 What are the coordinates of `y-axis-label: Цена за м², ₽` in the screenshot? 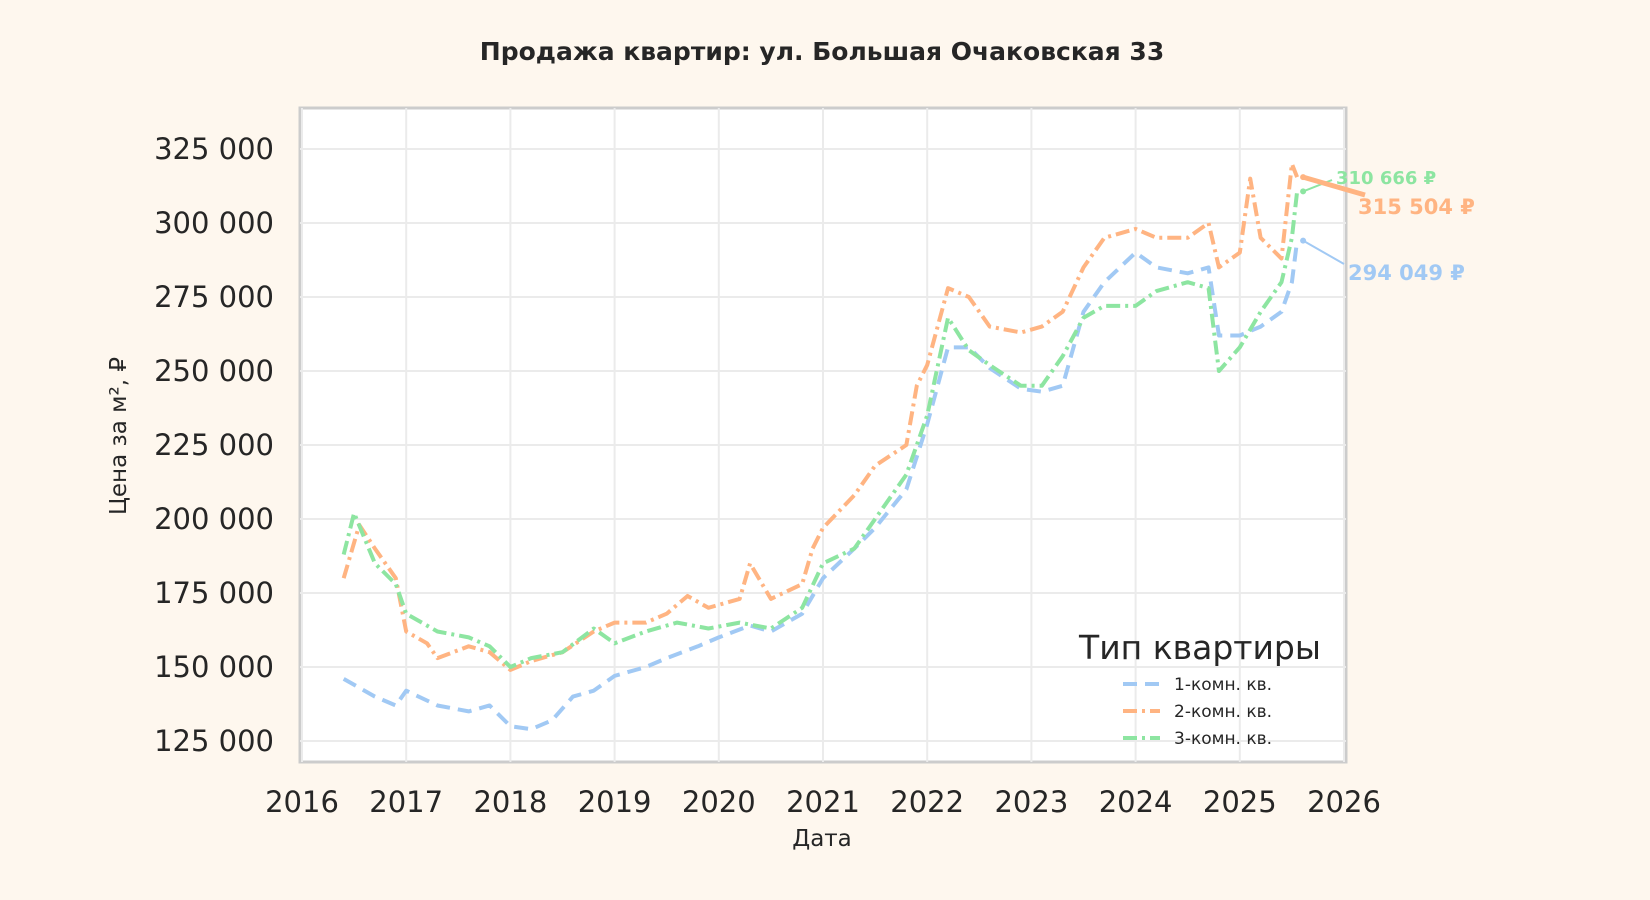 It's located at (119, 436).